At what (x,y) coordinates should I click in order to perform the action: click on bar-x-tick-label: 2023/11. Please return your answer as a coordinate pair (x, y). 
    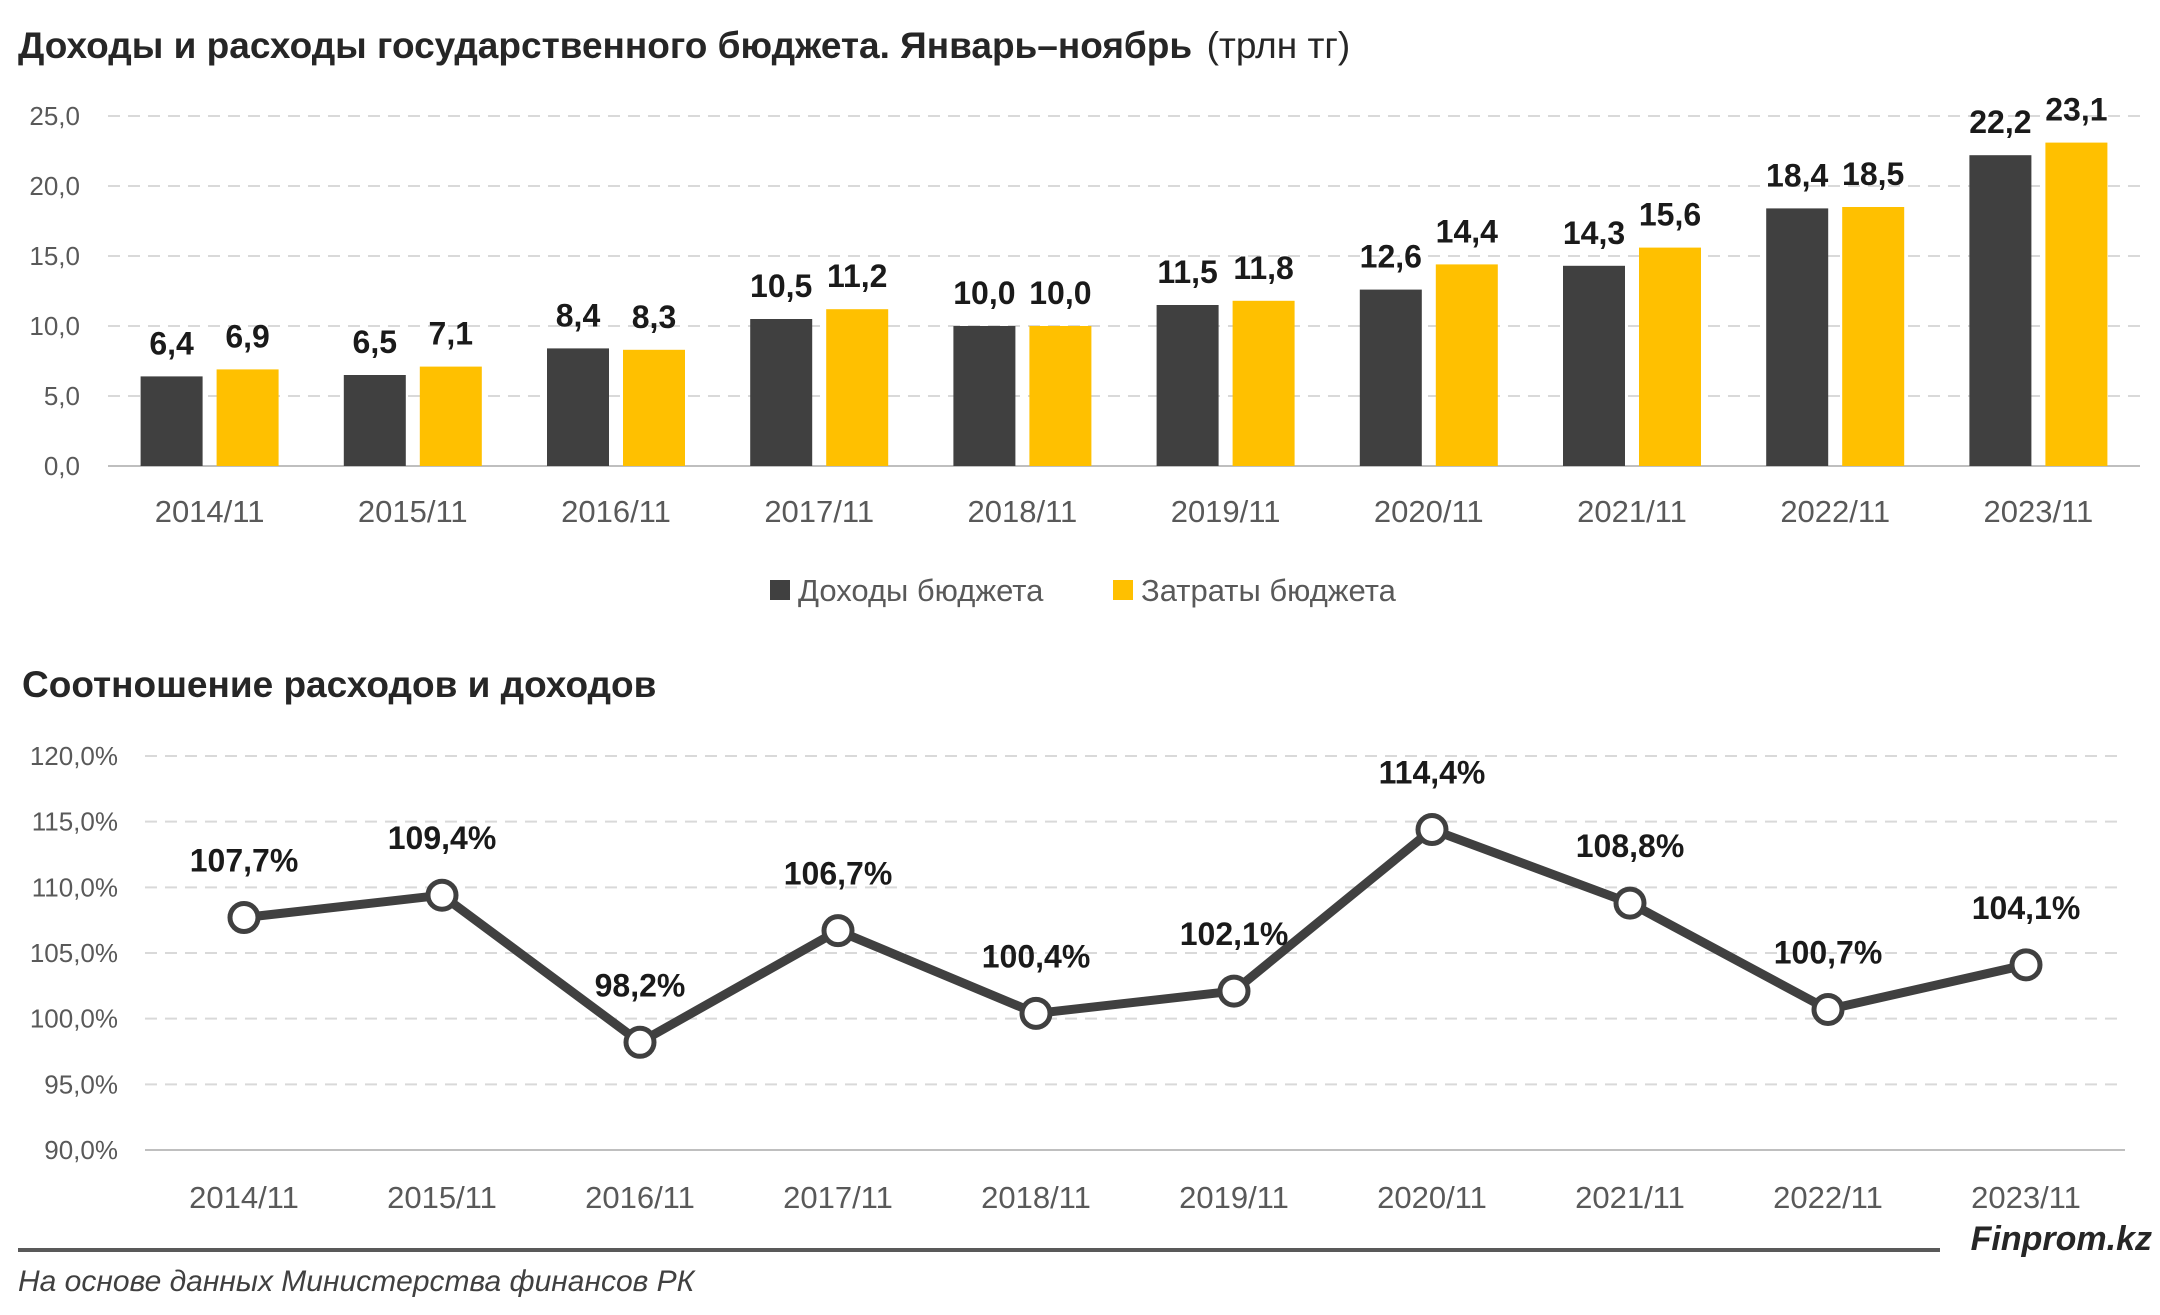
    Looking at the image, I should click on (2039, 511).